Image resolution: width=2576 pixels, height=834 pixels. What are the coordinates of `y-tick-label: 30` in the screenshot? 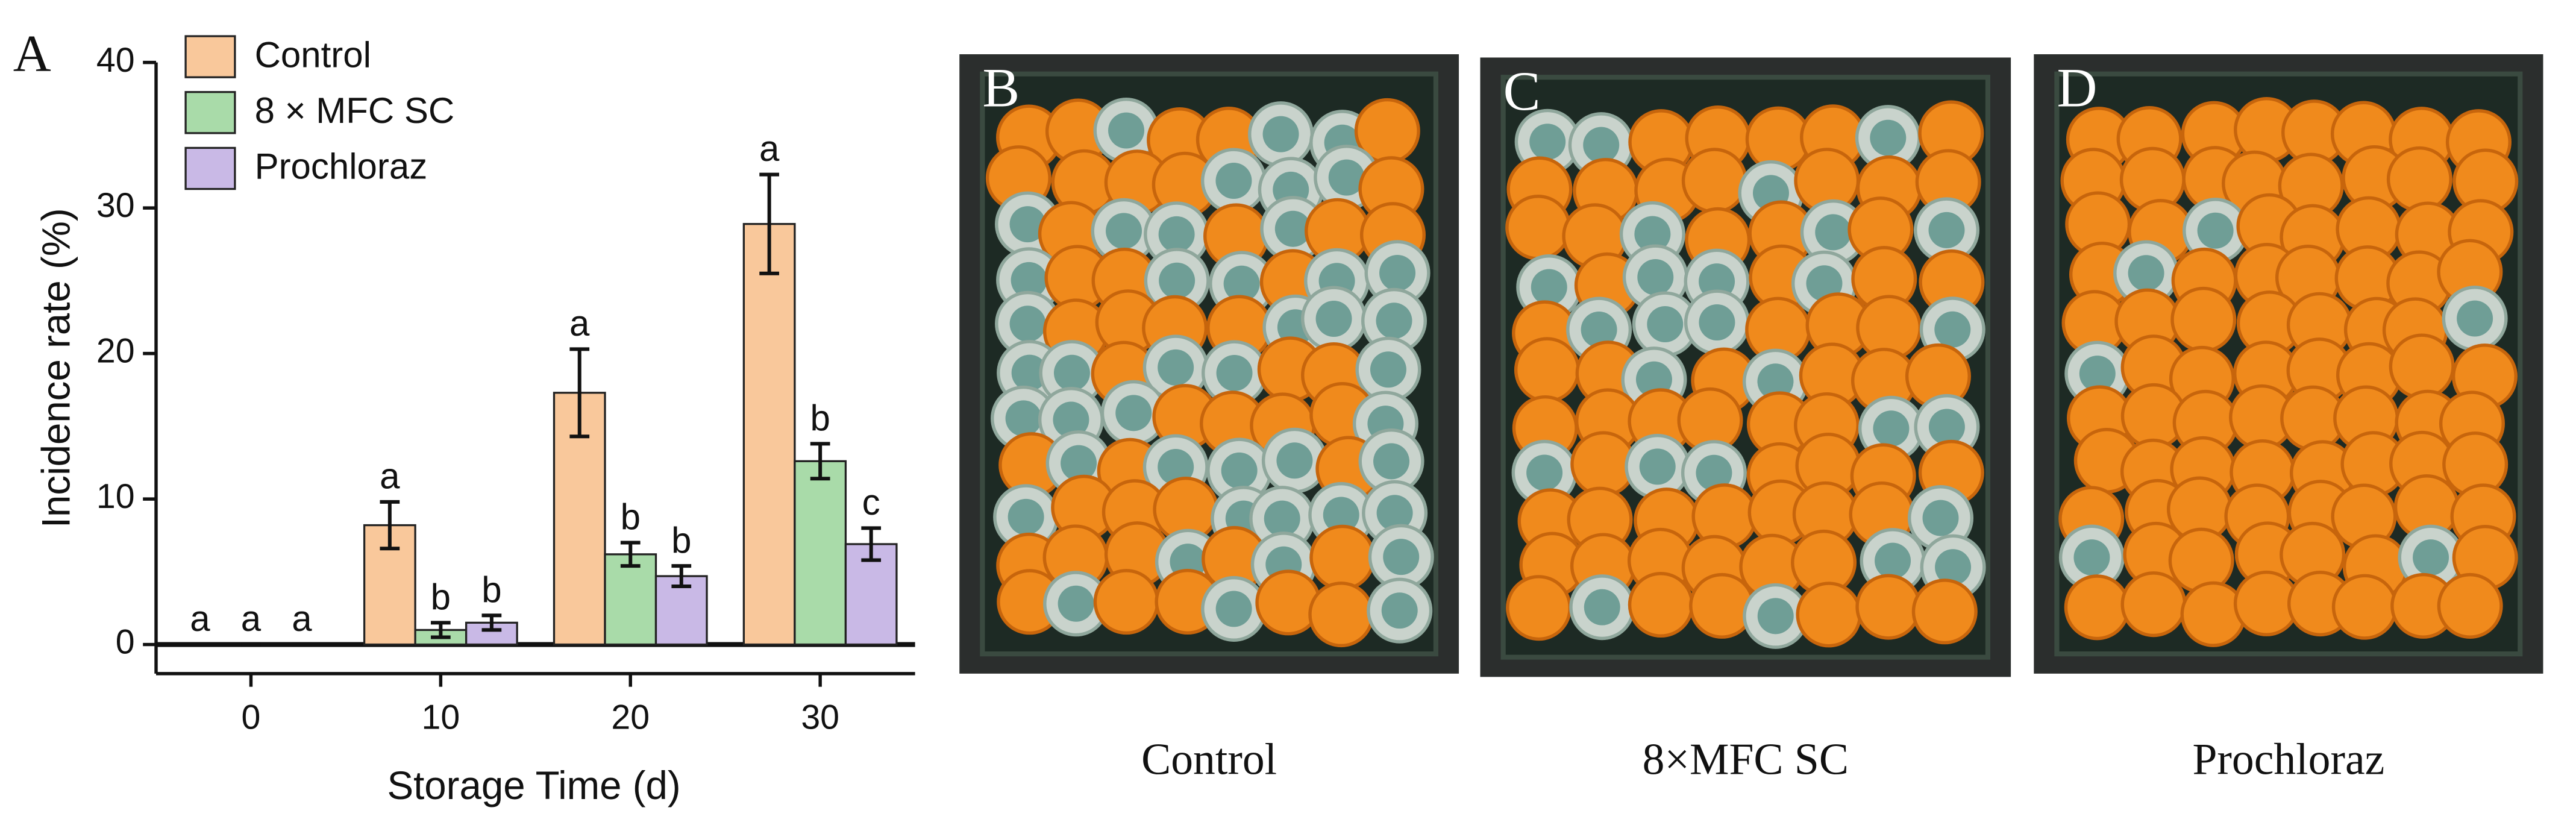 It's located at (115, 205).